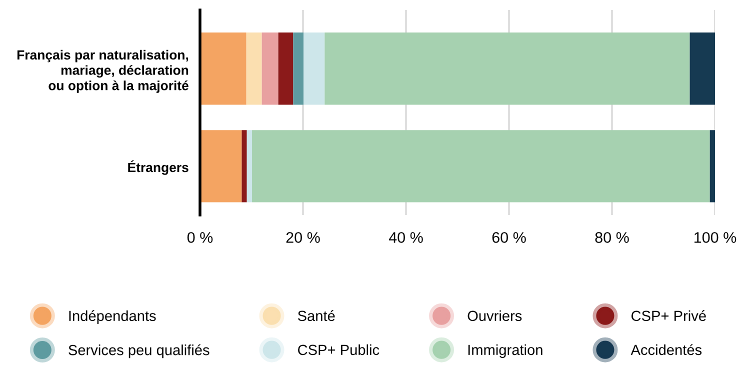 The width and height of the screenshot is (738, 375). I want to click on x-tick-label: 20 %, so click(303, 237).